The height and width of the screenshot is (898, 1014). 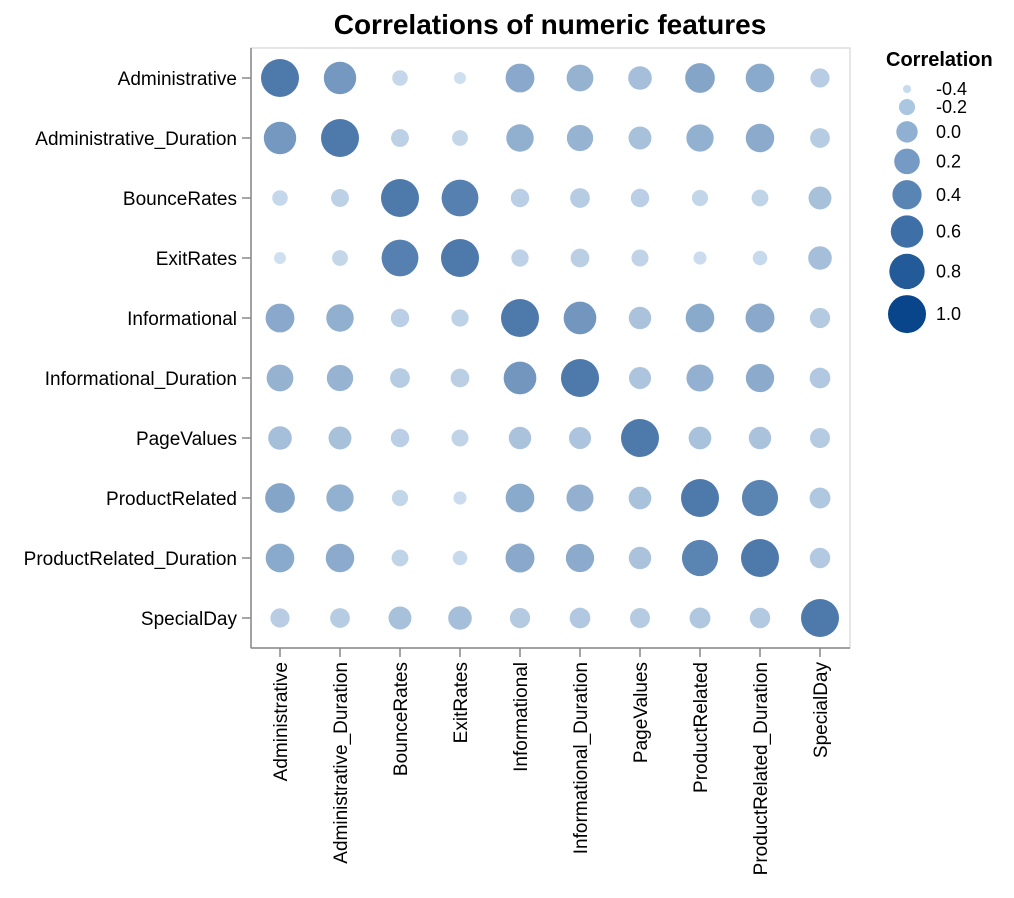 What do you see at coordinates (180, 199) in the screenshot?
I see `y-tick-label: BounceRates` at bounding box center [180, 199].